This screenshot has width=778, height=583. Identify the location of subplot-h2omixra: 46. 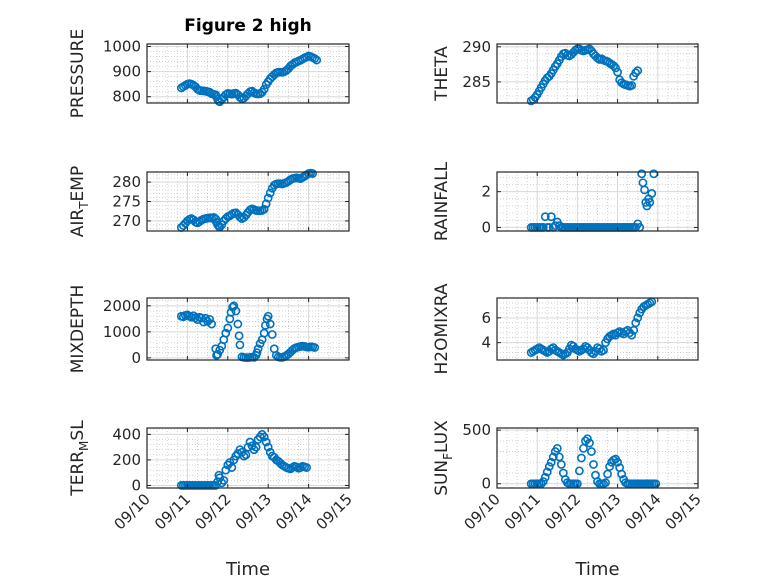
(590, 329).